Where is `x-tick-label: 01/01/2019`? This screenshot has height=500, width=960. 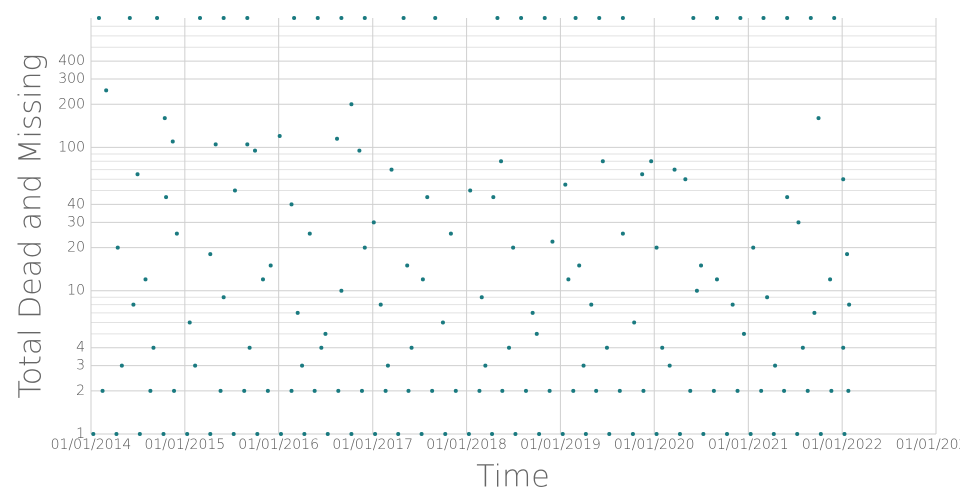
x-tick-label: 01/01/2019 is located at coordinates (560, 445).